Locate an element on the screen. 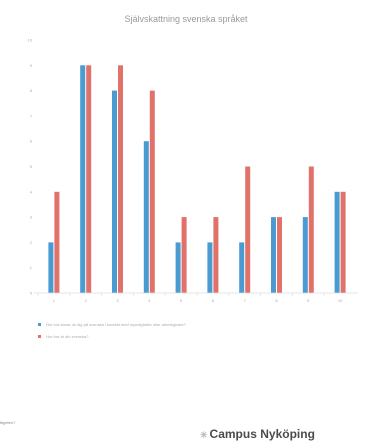 This screenshot has width=373, height=445. x-tick-label: 4 is located at coordinates (149, 300).